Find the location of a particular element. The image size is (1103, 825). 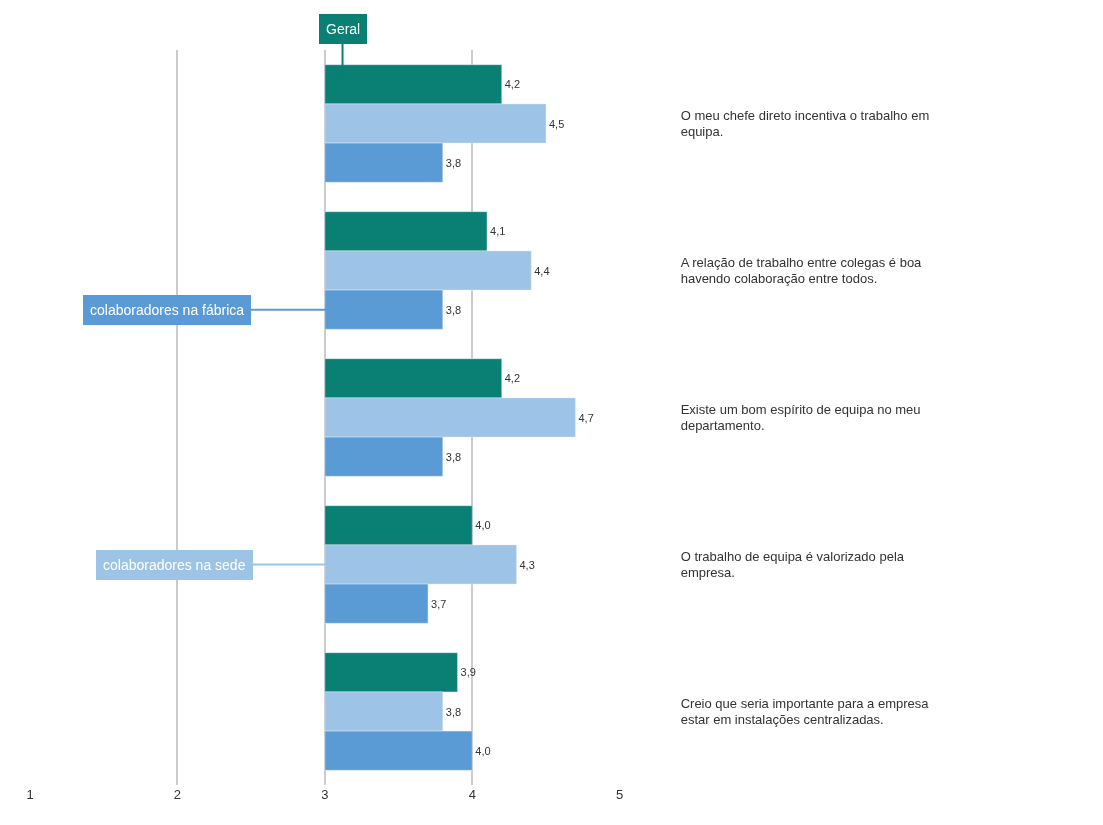

y-tick-label: O meu chefe direto incentiva o trabalho em equipa. is located at coordinates (805, 123).